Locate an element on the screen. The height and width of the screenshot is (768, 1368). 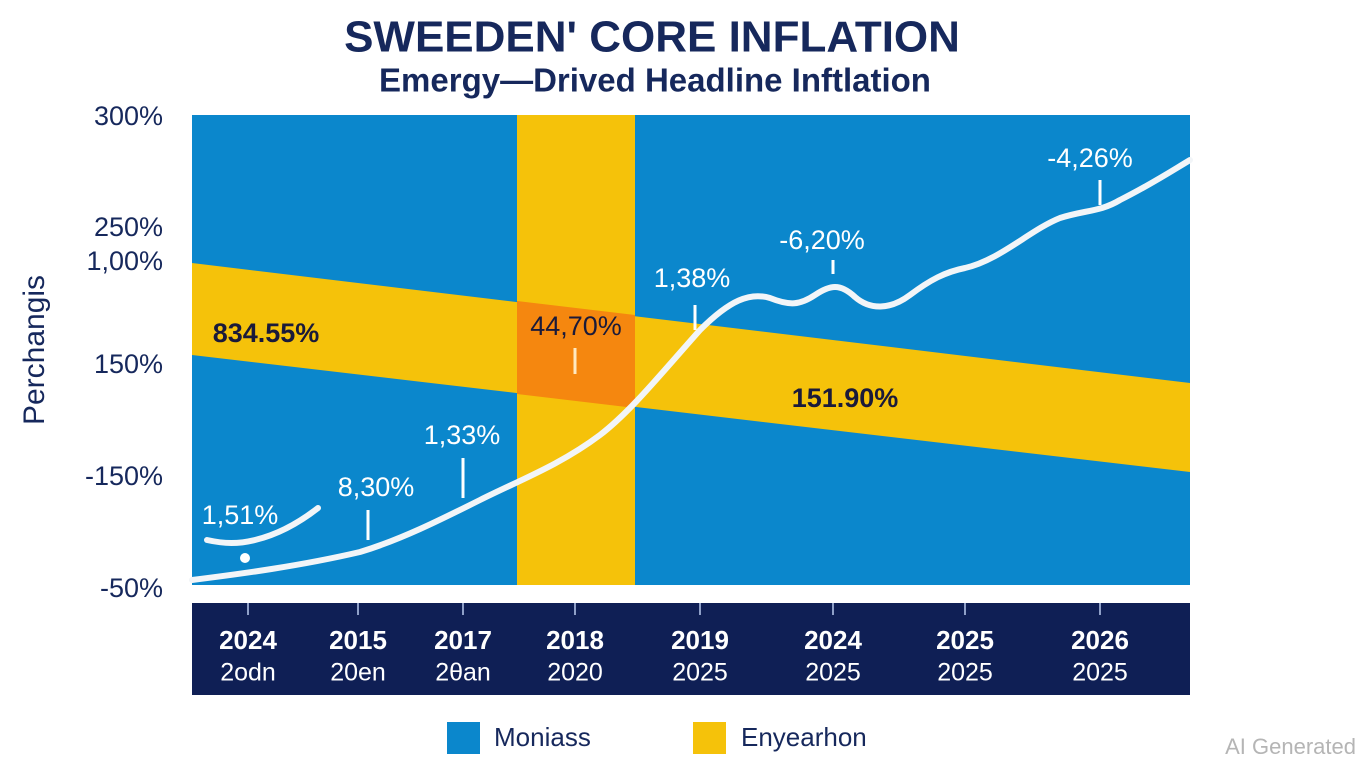
legend-label: Moniass is located at coordinates (542, 737).